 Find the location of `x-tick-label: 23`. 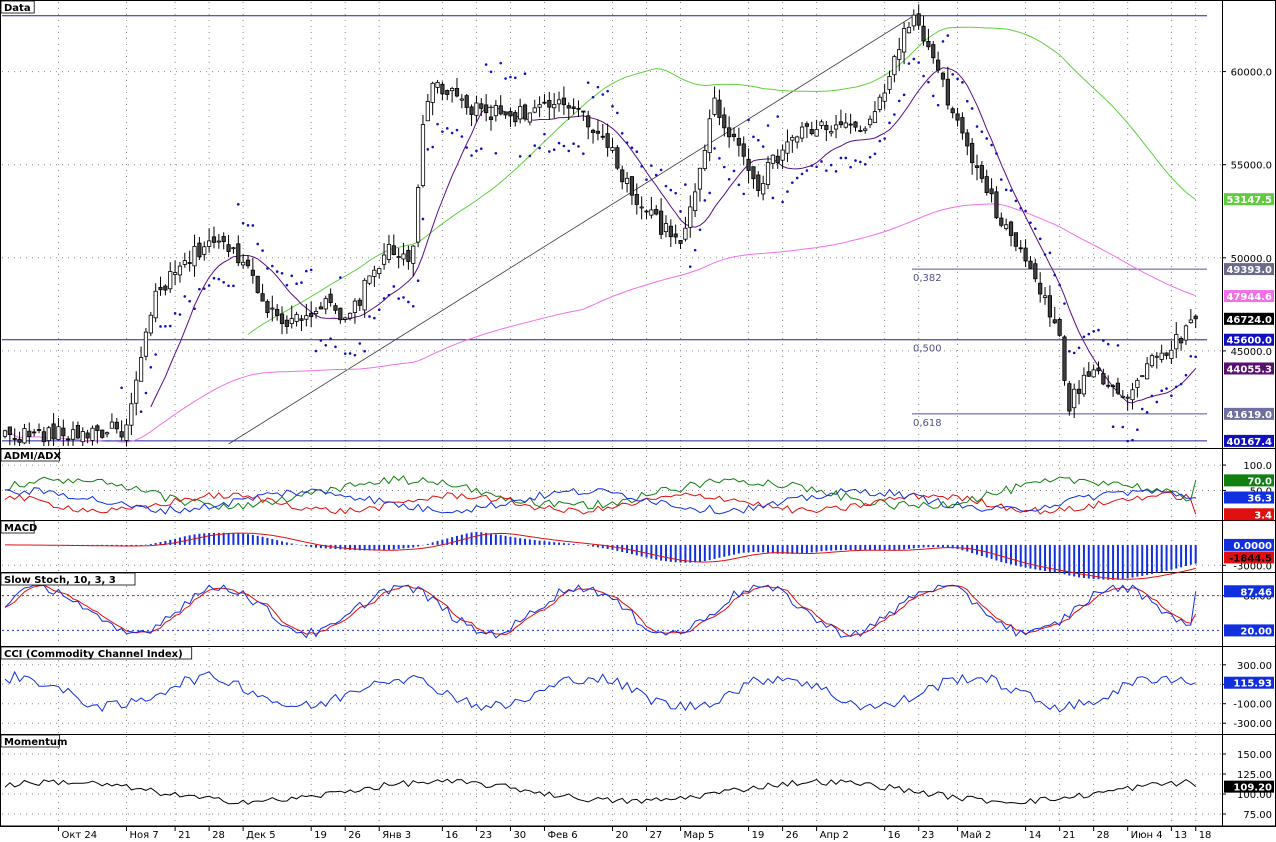

x-tick-label: 23 is located at coordinates (928, 835).